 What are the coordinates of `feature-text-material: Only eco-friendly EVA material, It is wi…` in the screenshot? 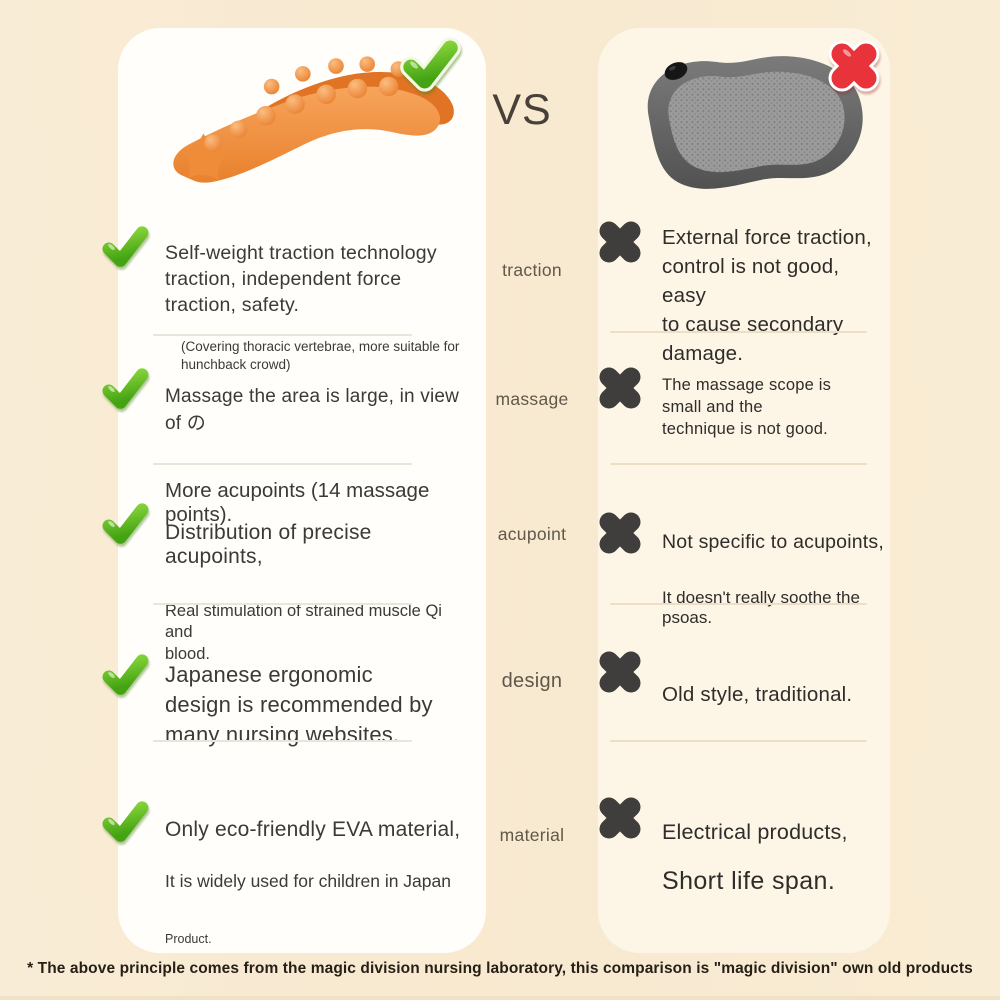 It's located at (315, 882).